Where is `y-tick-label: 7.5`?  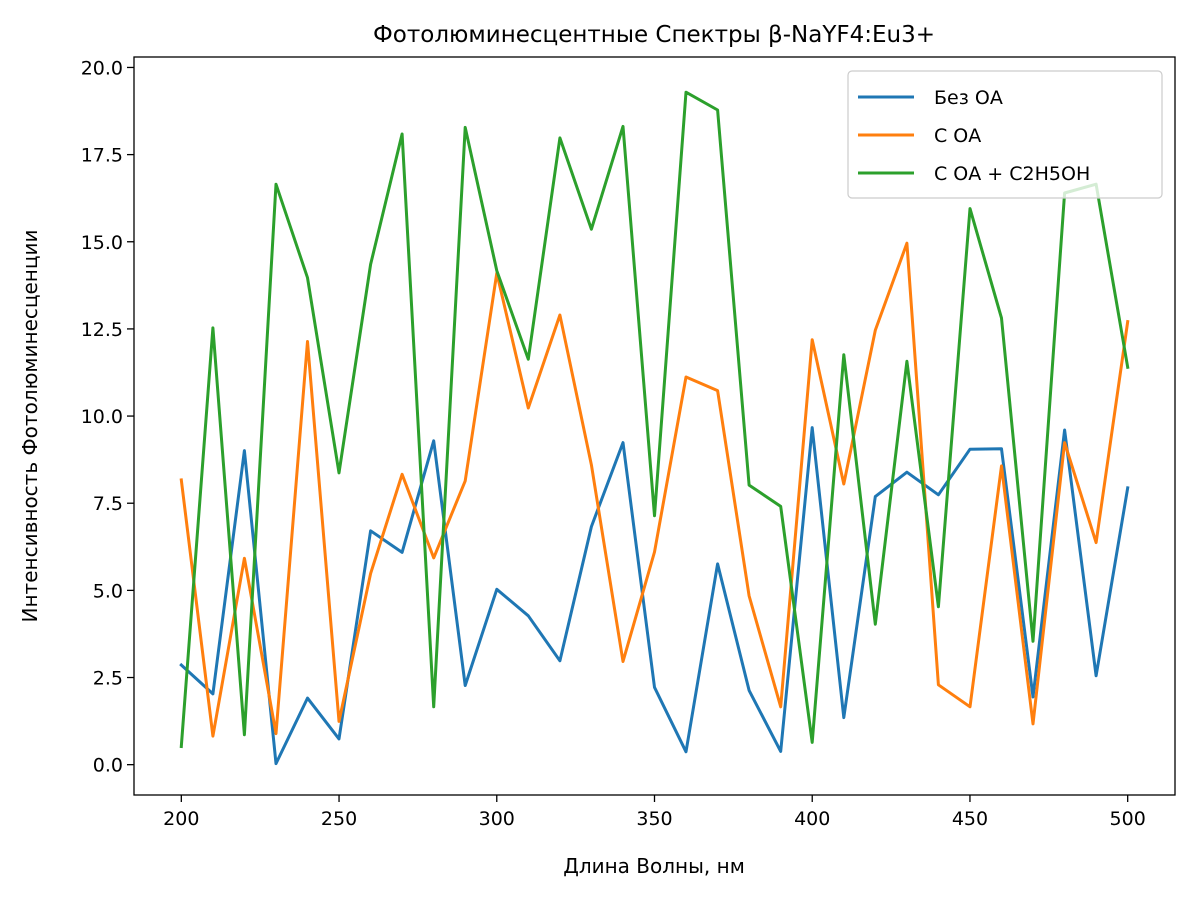 y-tick-label: 7.5 is located at coordinates (108, 504).